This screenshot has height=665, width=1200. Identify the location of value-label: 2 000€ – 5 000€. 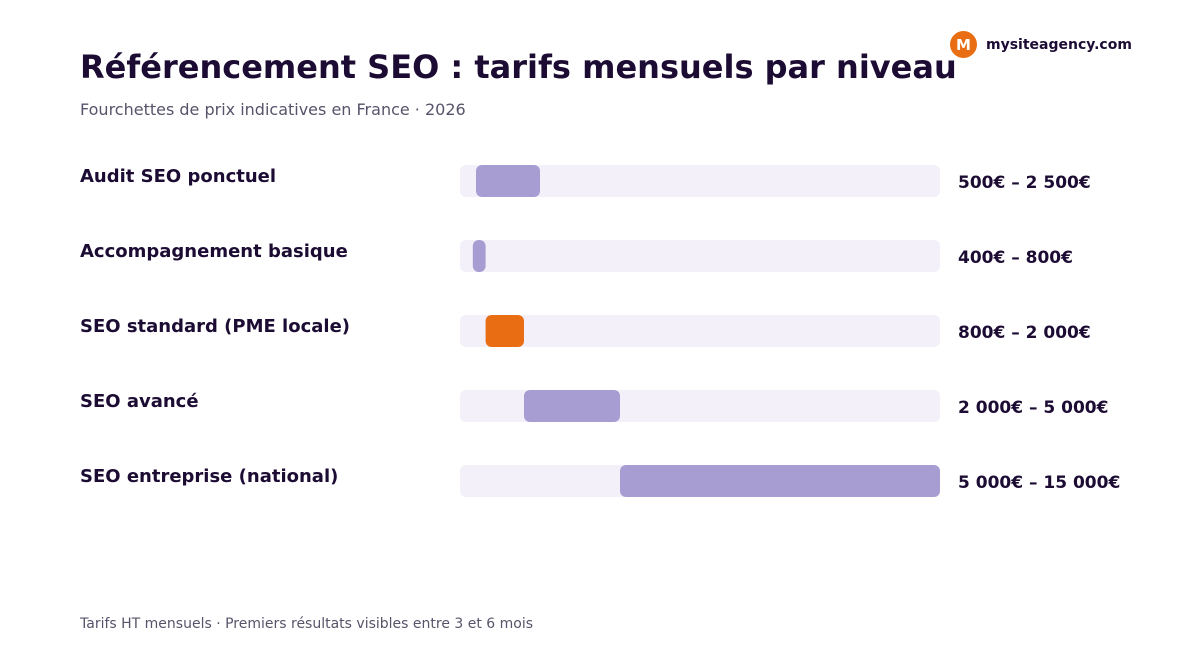
(1033, 408).